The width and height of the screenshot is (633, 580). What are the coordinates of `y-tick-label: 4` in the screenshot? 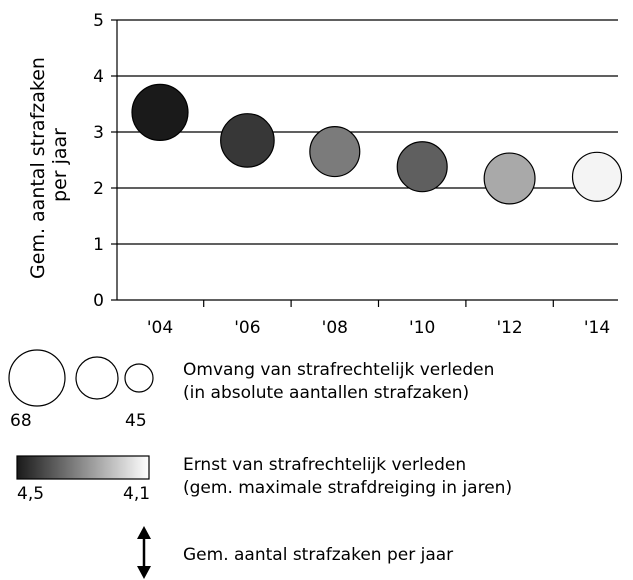 It's located at (98, 77).